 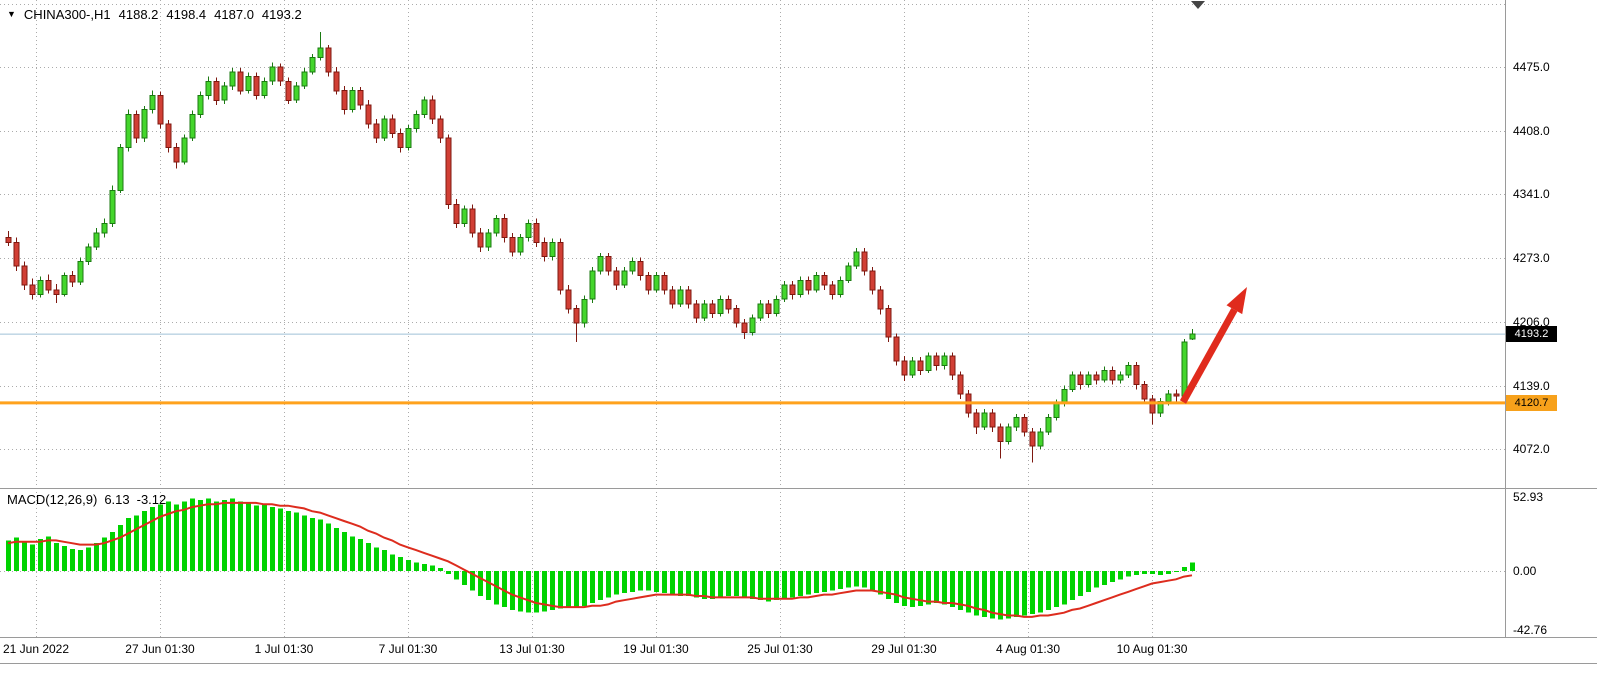 I want to click on price-axis-label: 4139.0, so click(x=1531, y=385).